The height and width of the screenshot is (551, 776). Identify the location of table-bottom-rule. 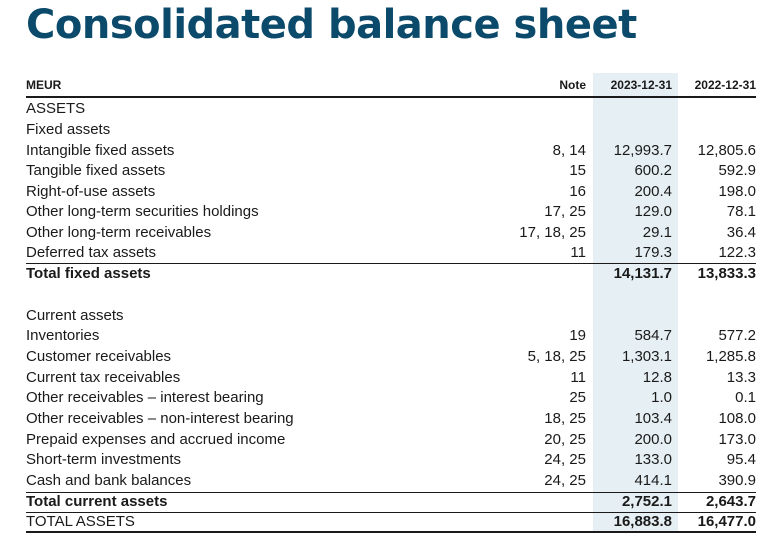
(391, 532).